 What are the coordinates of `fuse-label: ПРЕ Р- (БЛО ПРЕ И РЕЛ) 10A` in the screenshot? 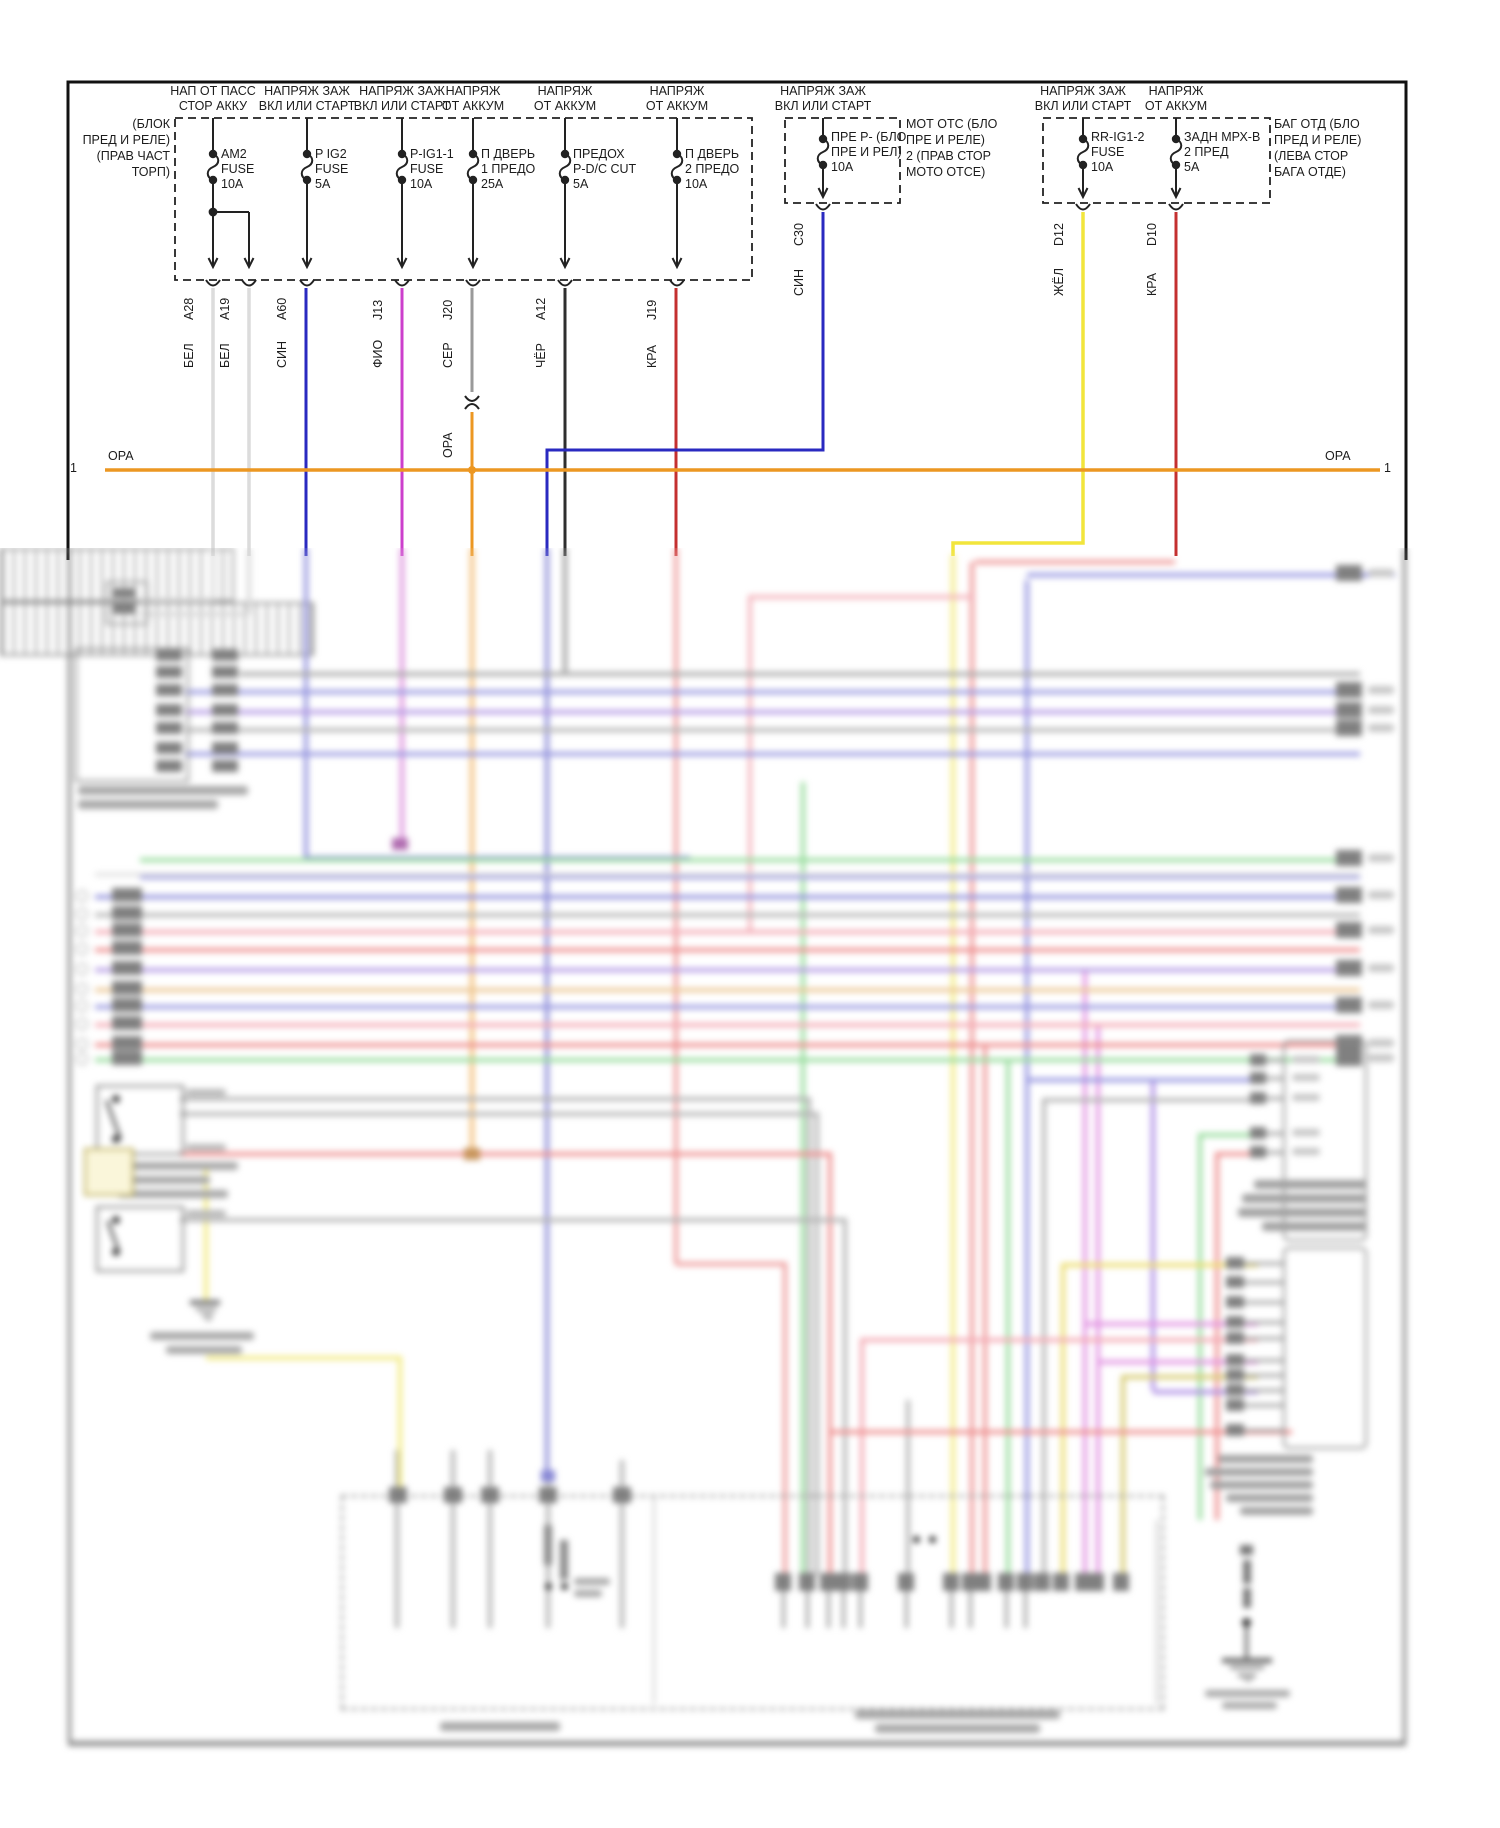 It's located at (869, 152).